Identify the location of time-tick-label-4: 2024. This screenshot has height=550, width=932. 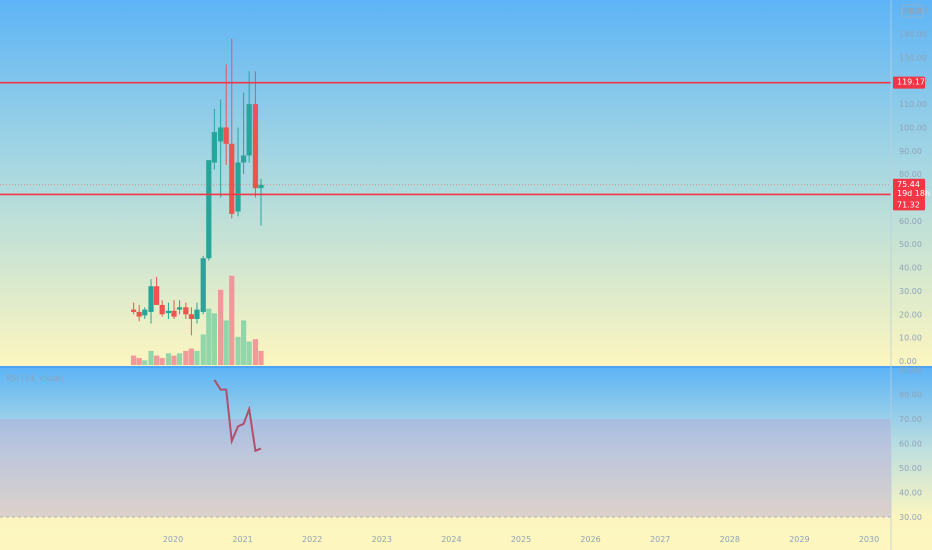
(451, 539).